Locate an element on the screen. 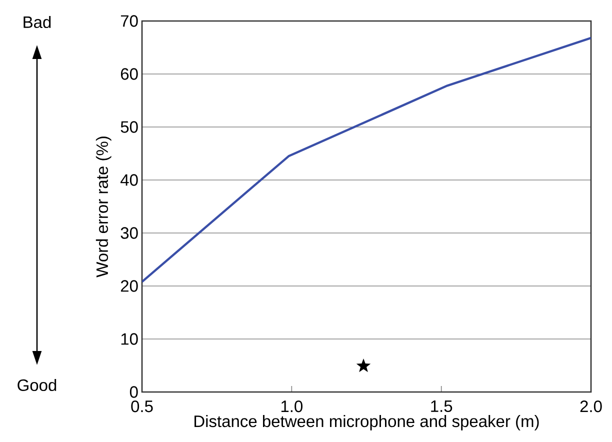 Image resolution: width=612 pixels, height=442 pixels. y-tick-label: 0 is located at coordinates (134, 392).